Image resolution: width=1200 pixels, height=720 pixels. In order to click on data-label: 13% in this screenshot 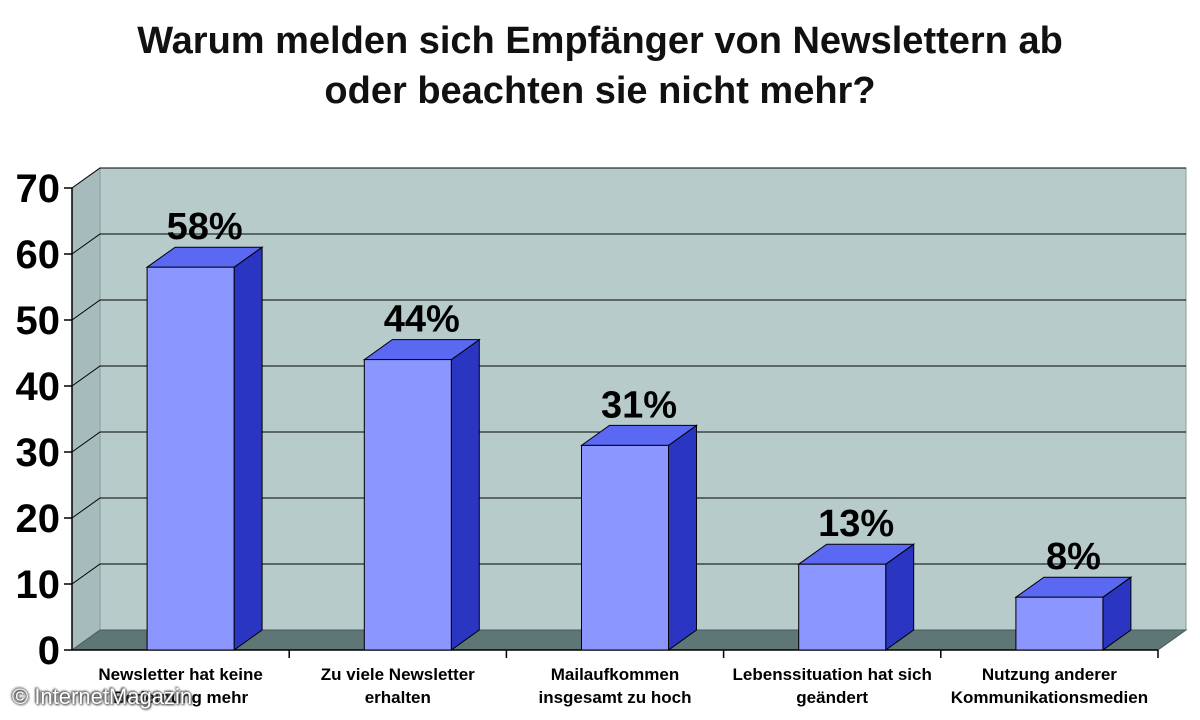, I will do `click(856, 524)`.